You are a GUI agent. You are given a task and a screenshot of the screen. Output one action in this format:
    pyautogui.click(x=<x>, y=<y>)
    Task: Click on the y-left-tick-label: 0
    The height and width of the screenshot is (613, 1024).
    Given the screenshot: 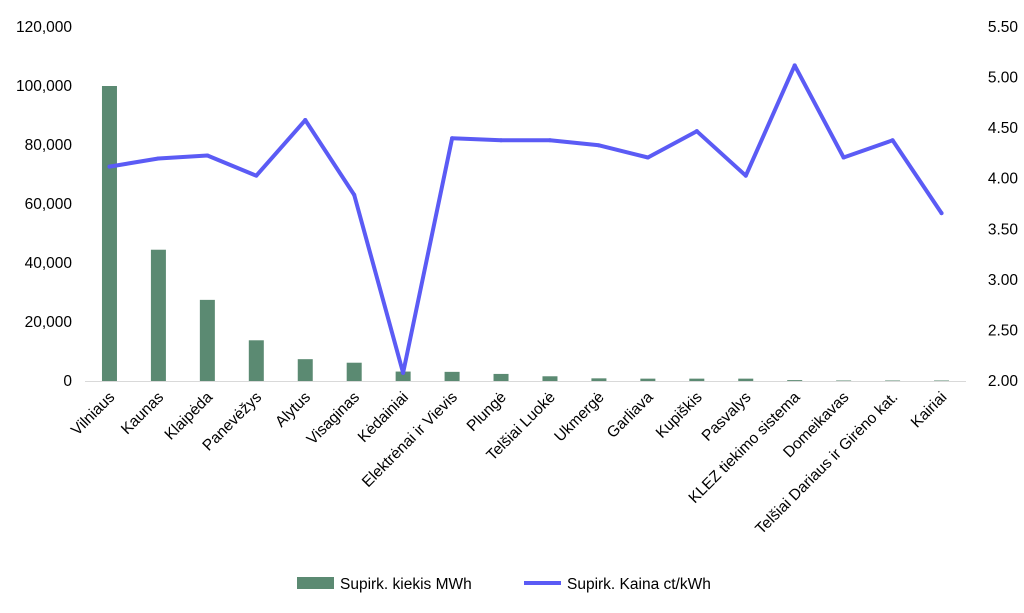 What is the action you would take?
    pyautogui.click(x=67, y=381)
    